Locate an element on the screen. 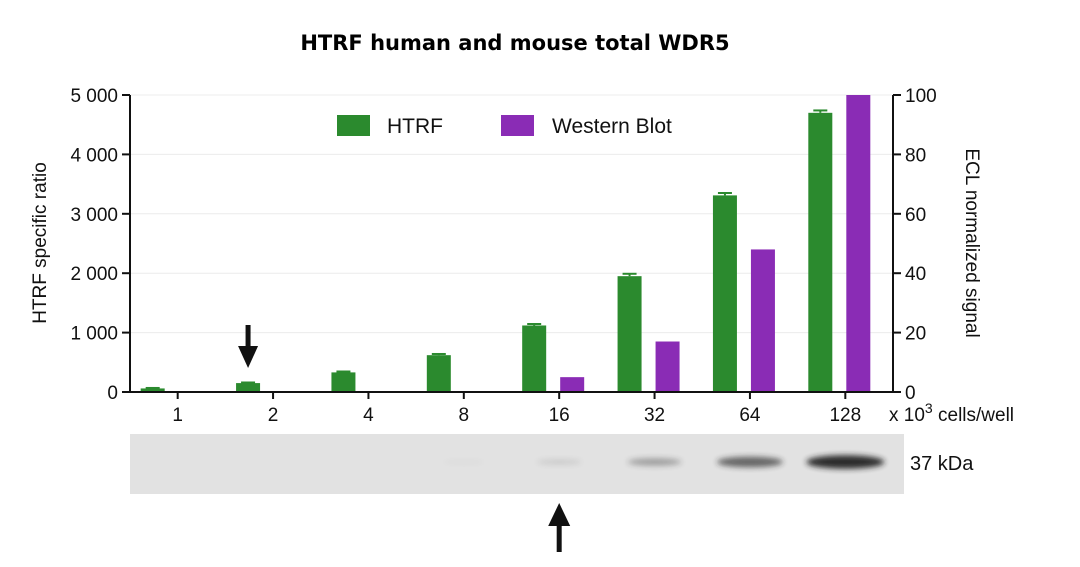 This screenshot has width=1080, height=567. left-tick-label: 2 000 is located at coordinates (94, 274).